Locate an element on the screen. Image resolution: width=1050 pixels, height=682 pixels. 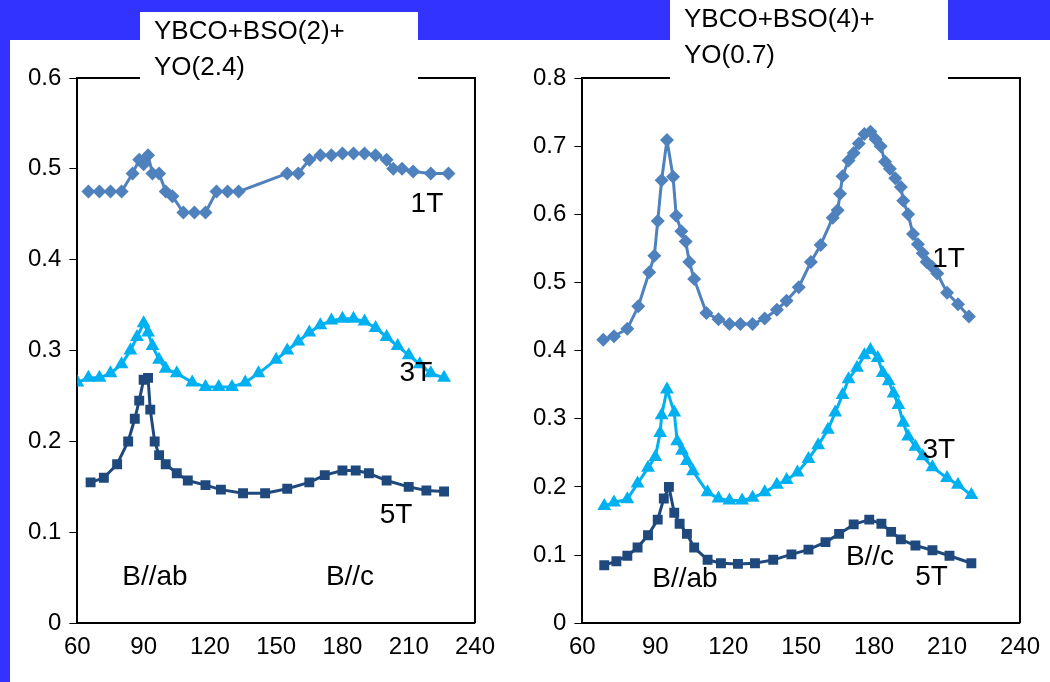
y-tick-label: 0.1 is located at coordinates (549, 553).